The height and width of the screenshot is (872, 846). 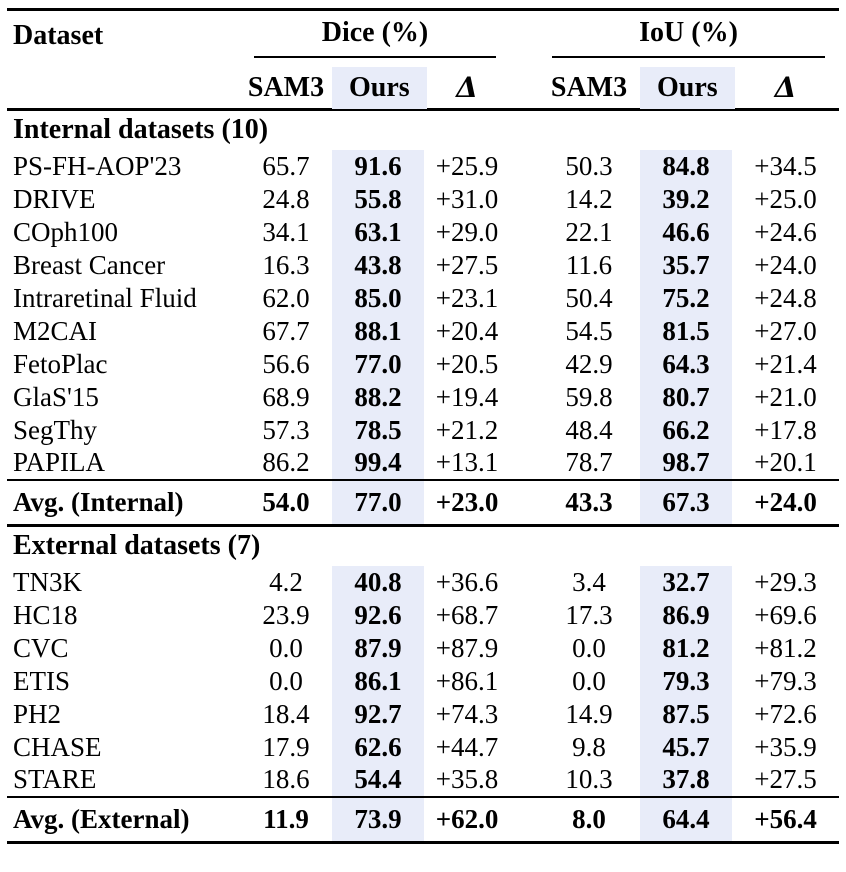 What do you see at coordinates (785, 647) in the screenshot?
I see `delta-iou-cell: +81.2` at bounding box center [785, 647].